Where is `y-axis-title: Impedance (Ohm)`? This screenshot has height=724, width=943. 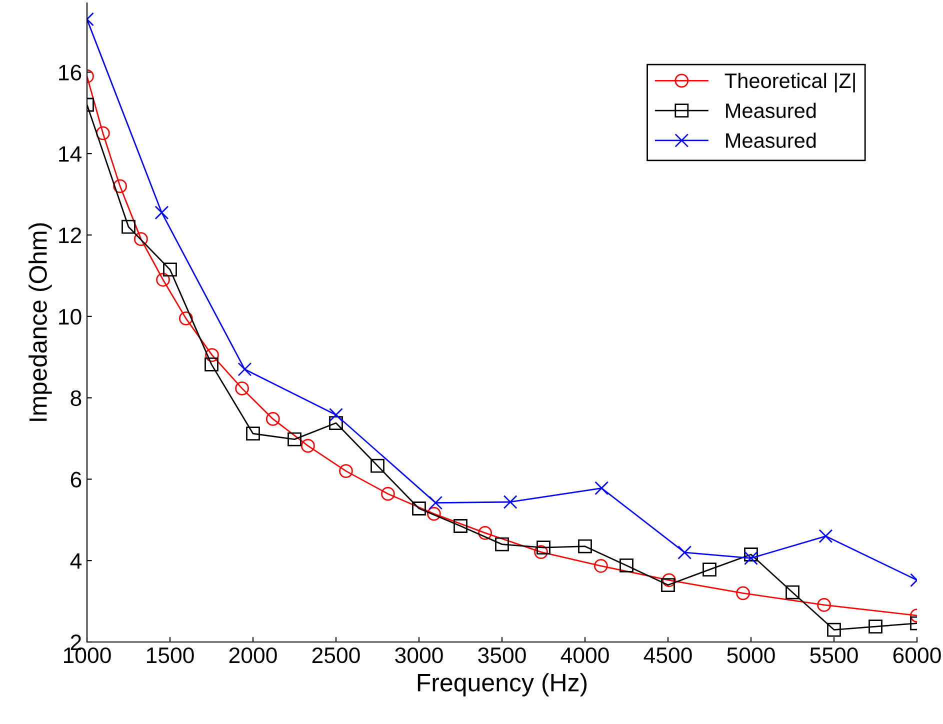
y-axis-title: Impedance (Ohm) is located at coordinates (40, 322).